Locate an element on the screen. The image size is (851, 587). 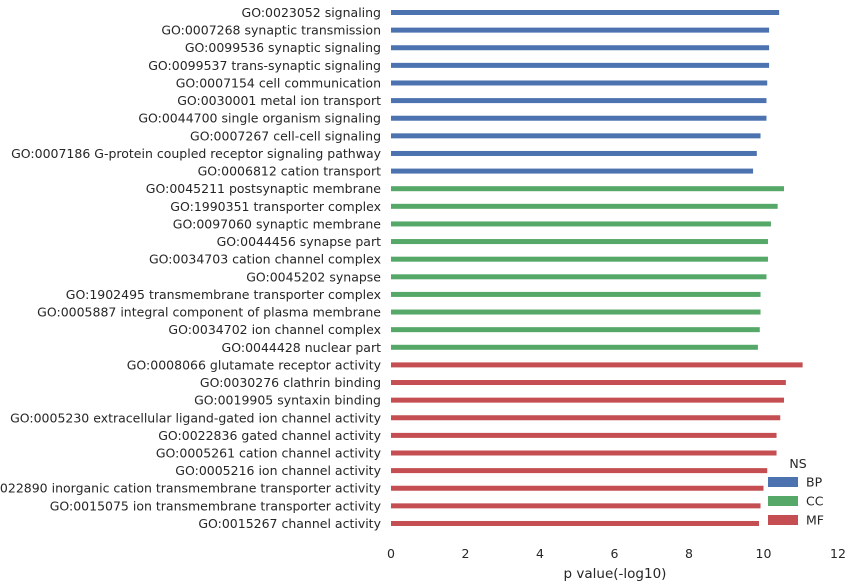
x-tick-label: 10 is located at coordinates (764, 553).